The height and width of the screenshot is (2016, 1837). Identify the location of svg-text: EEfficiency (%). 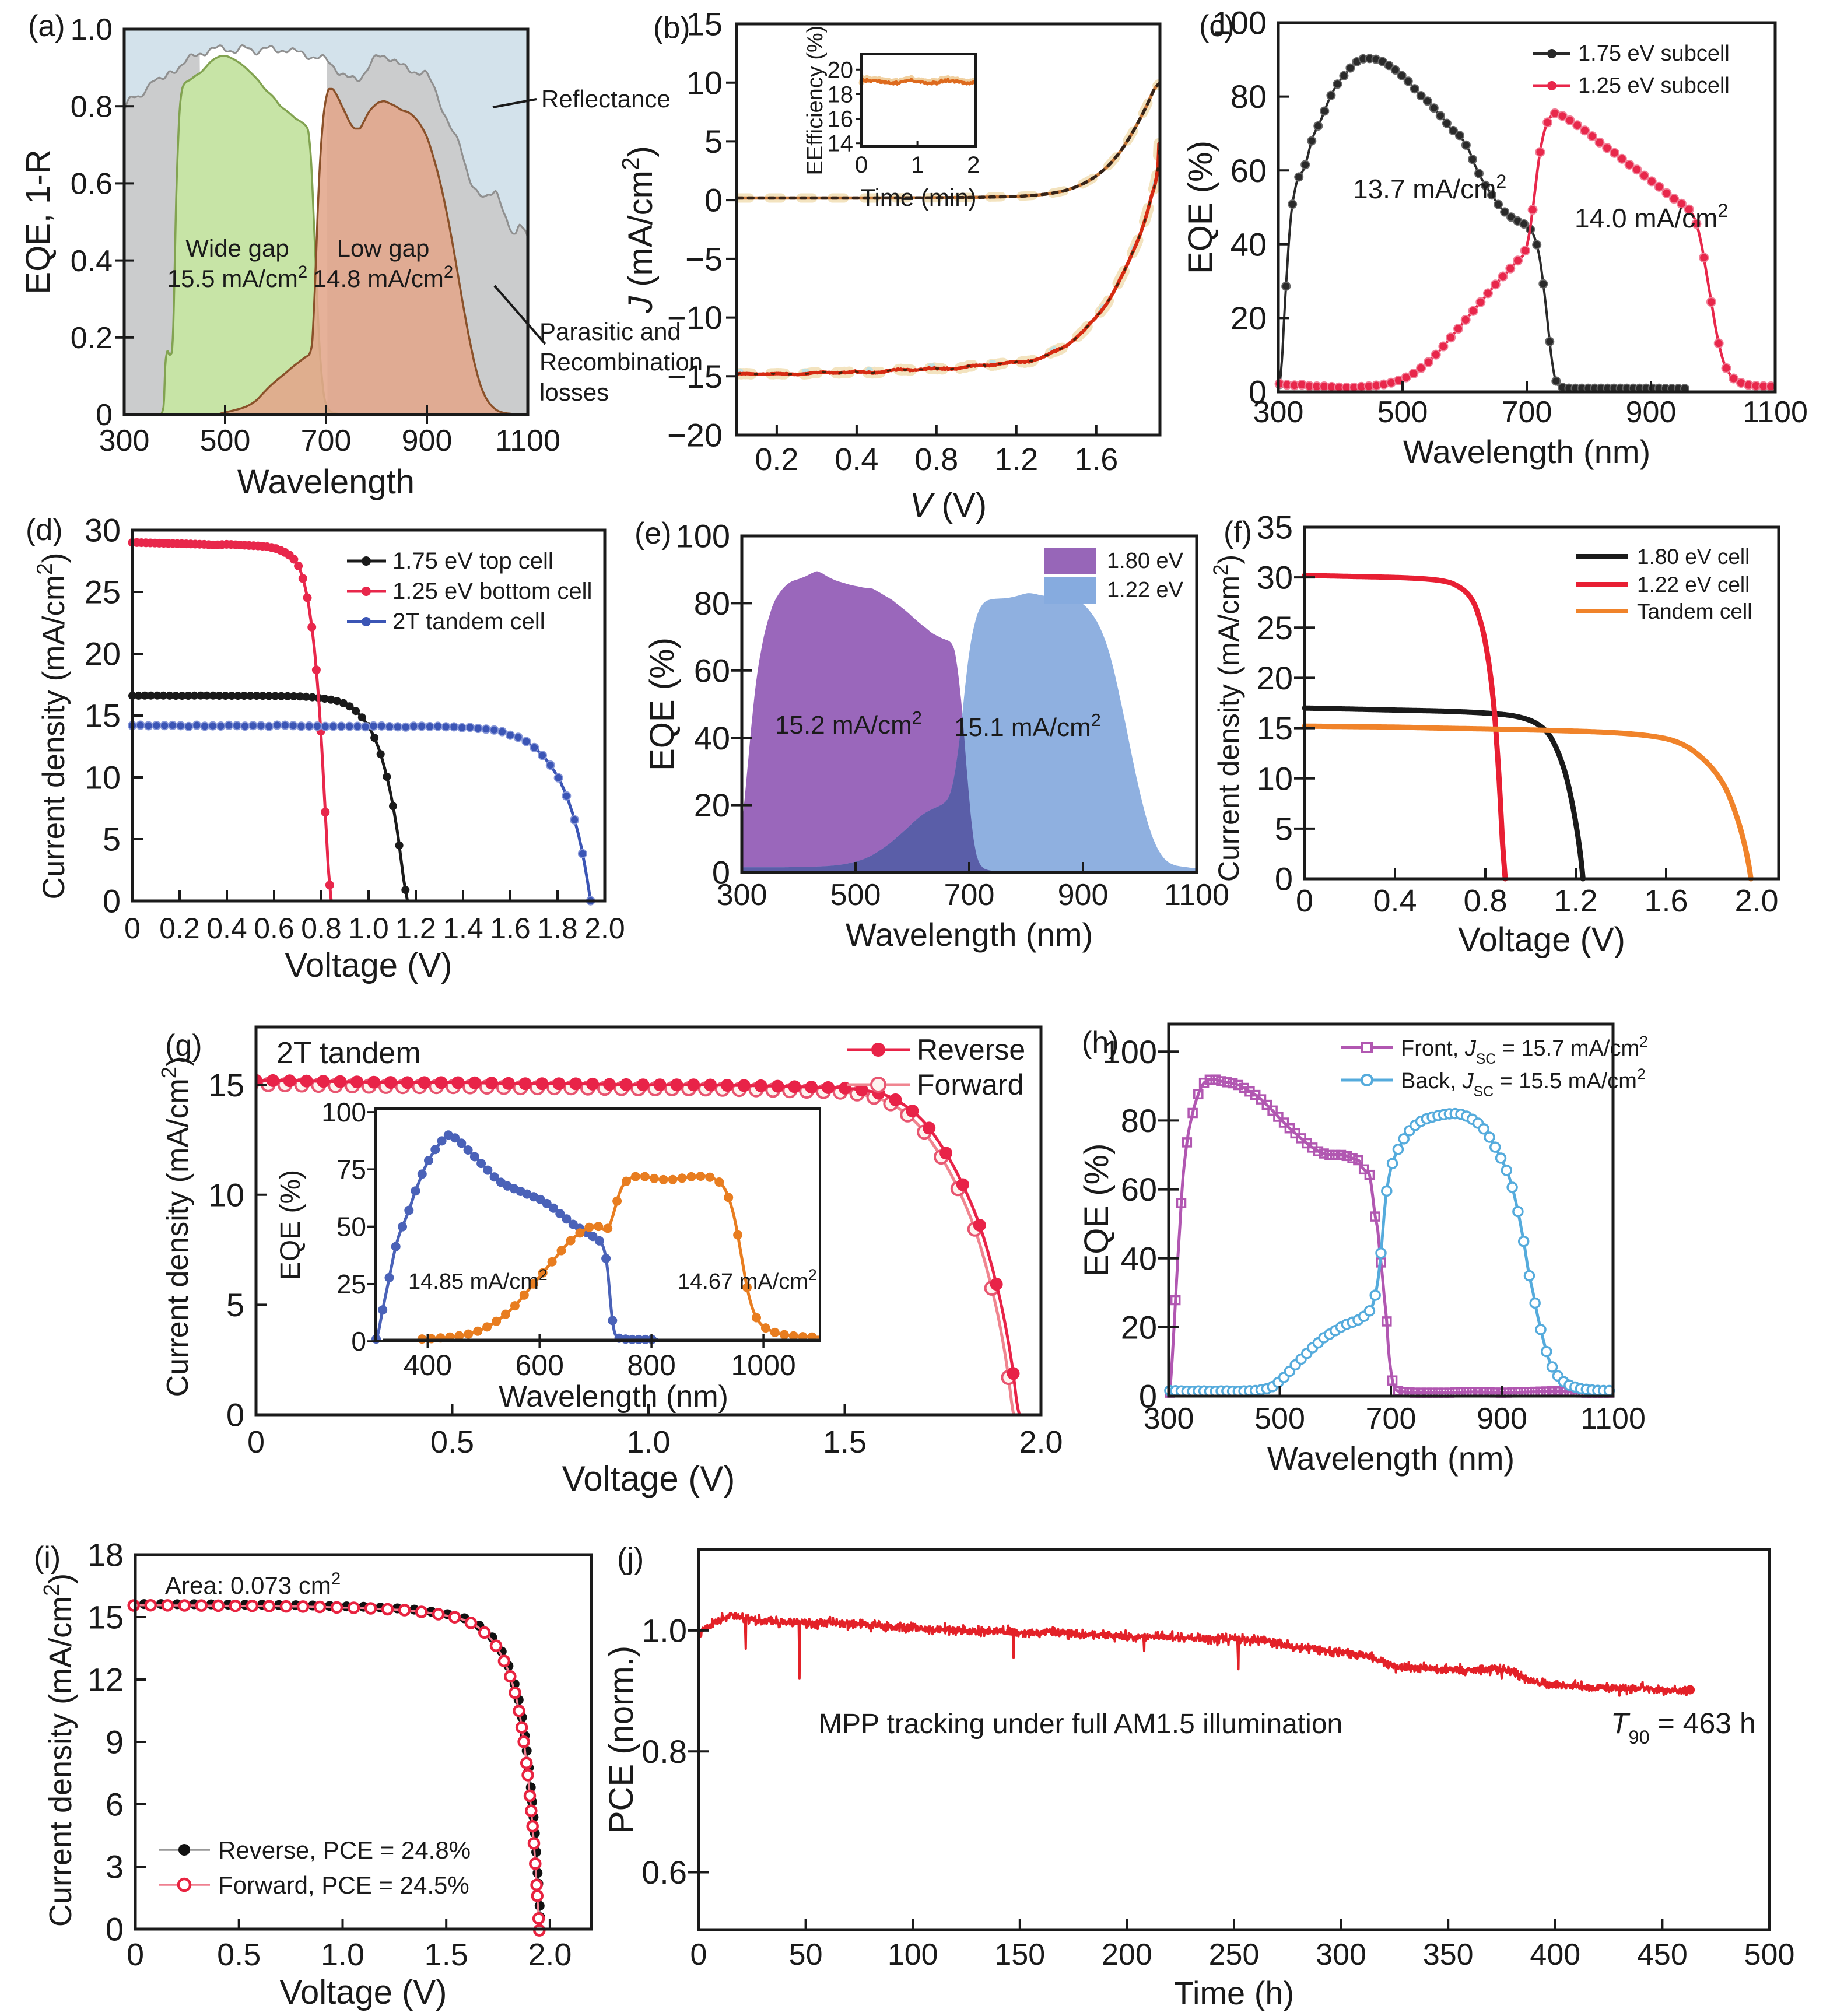
(815, 101).